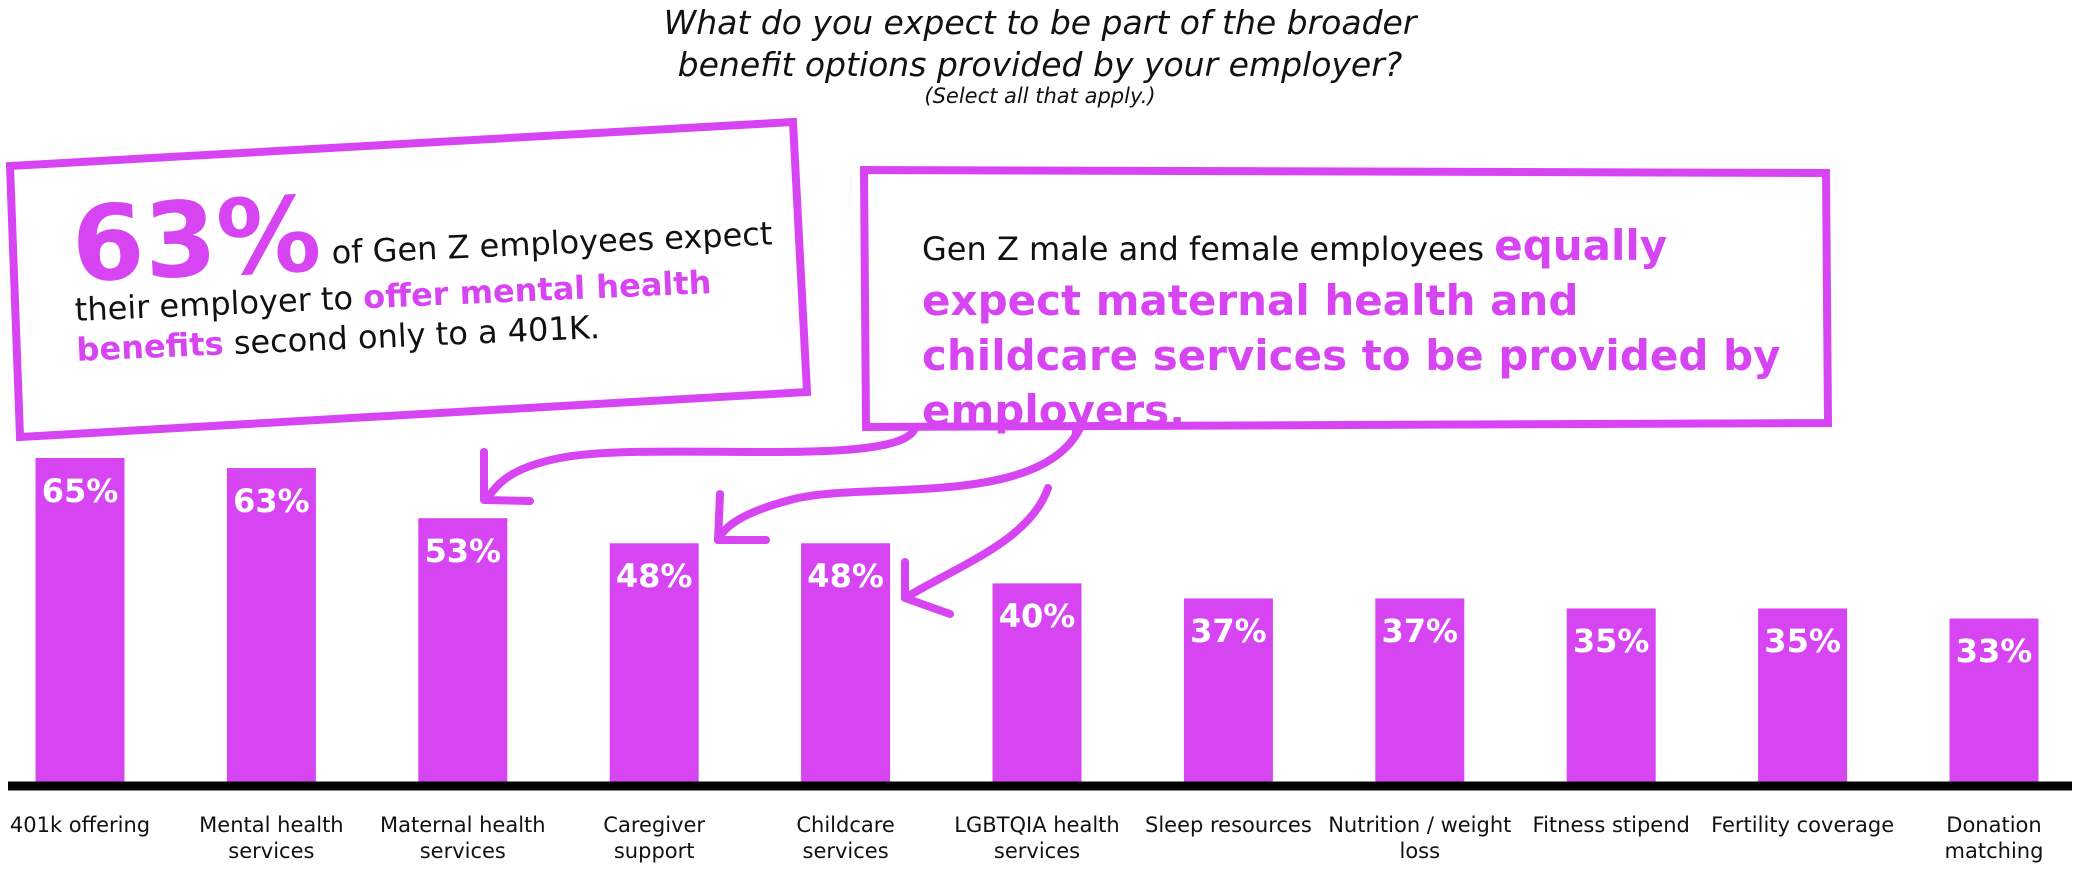  I want to click on x-tick-label: Caregiver support, so click(654, 838).